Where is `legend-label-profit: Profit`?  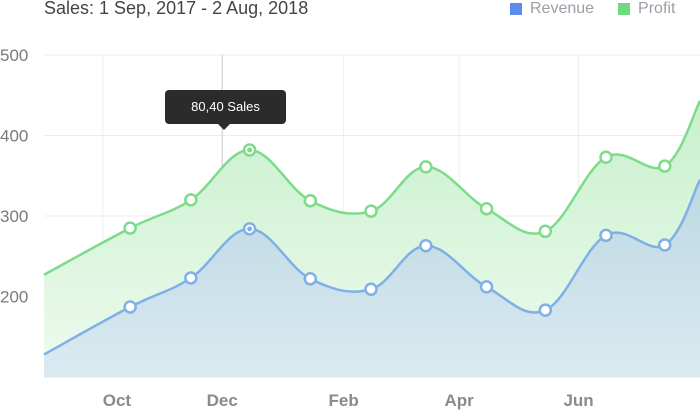
legend-label-profit: Profit is located at coordinates (657, 8).